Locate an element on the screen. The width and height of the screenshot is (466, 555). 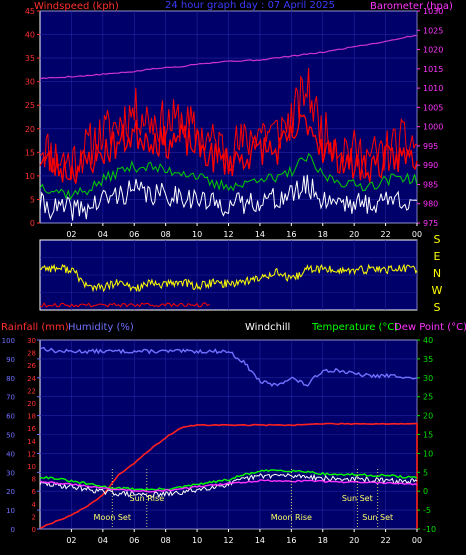
temperature-hour-label: 10 is located at coordinates (197, 540).